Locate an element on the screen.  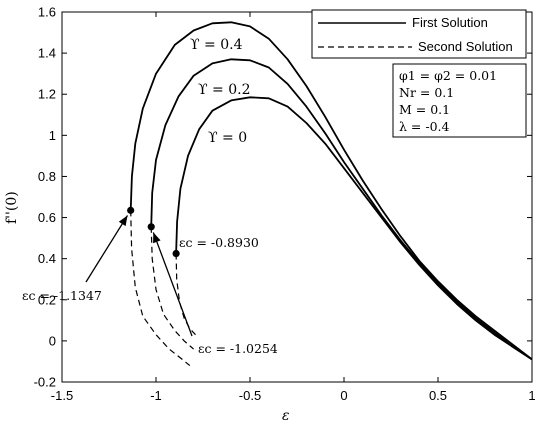
critical-points-layer is located at coordinates (153, 232).